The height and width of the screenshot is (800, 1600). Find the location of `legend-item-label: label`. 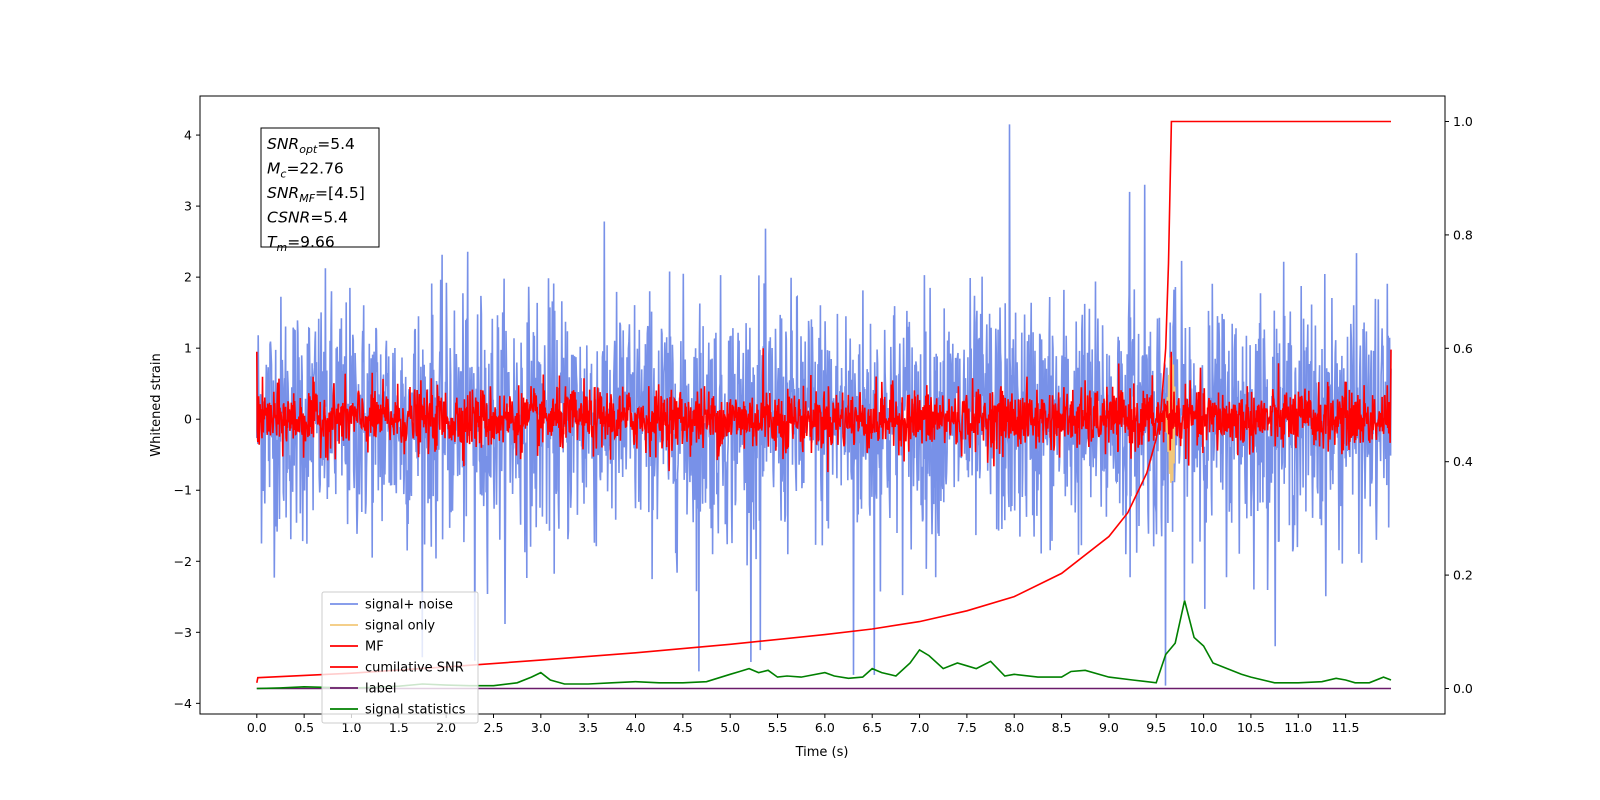

legend-item-label: label is located at coordinates (363, 689).